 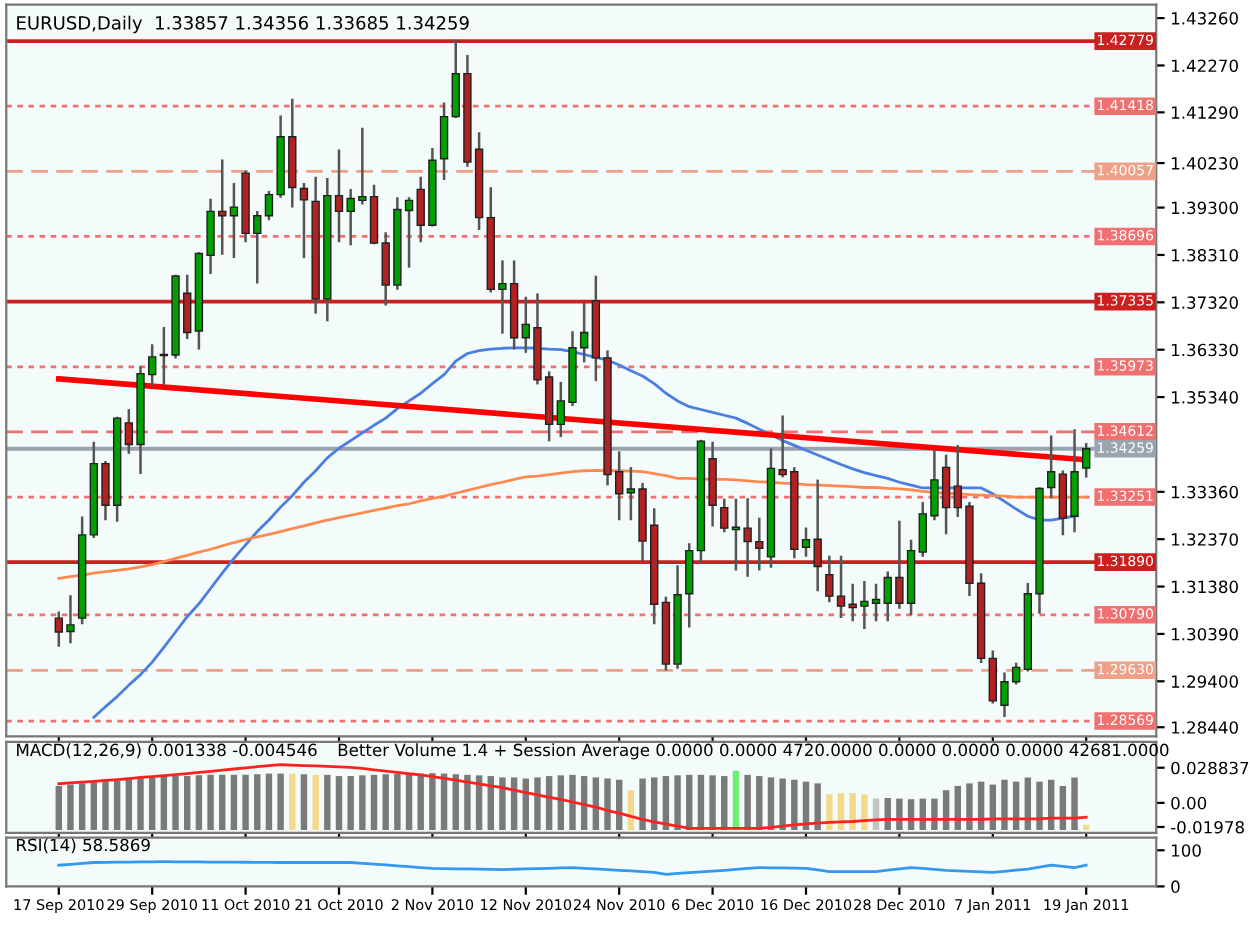 What do you see at coordinates (1204, 112) in the screenshot?
I see `y-tick-label: 1.41290` at bounding box center [1204, 112].